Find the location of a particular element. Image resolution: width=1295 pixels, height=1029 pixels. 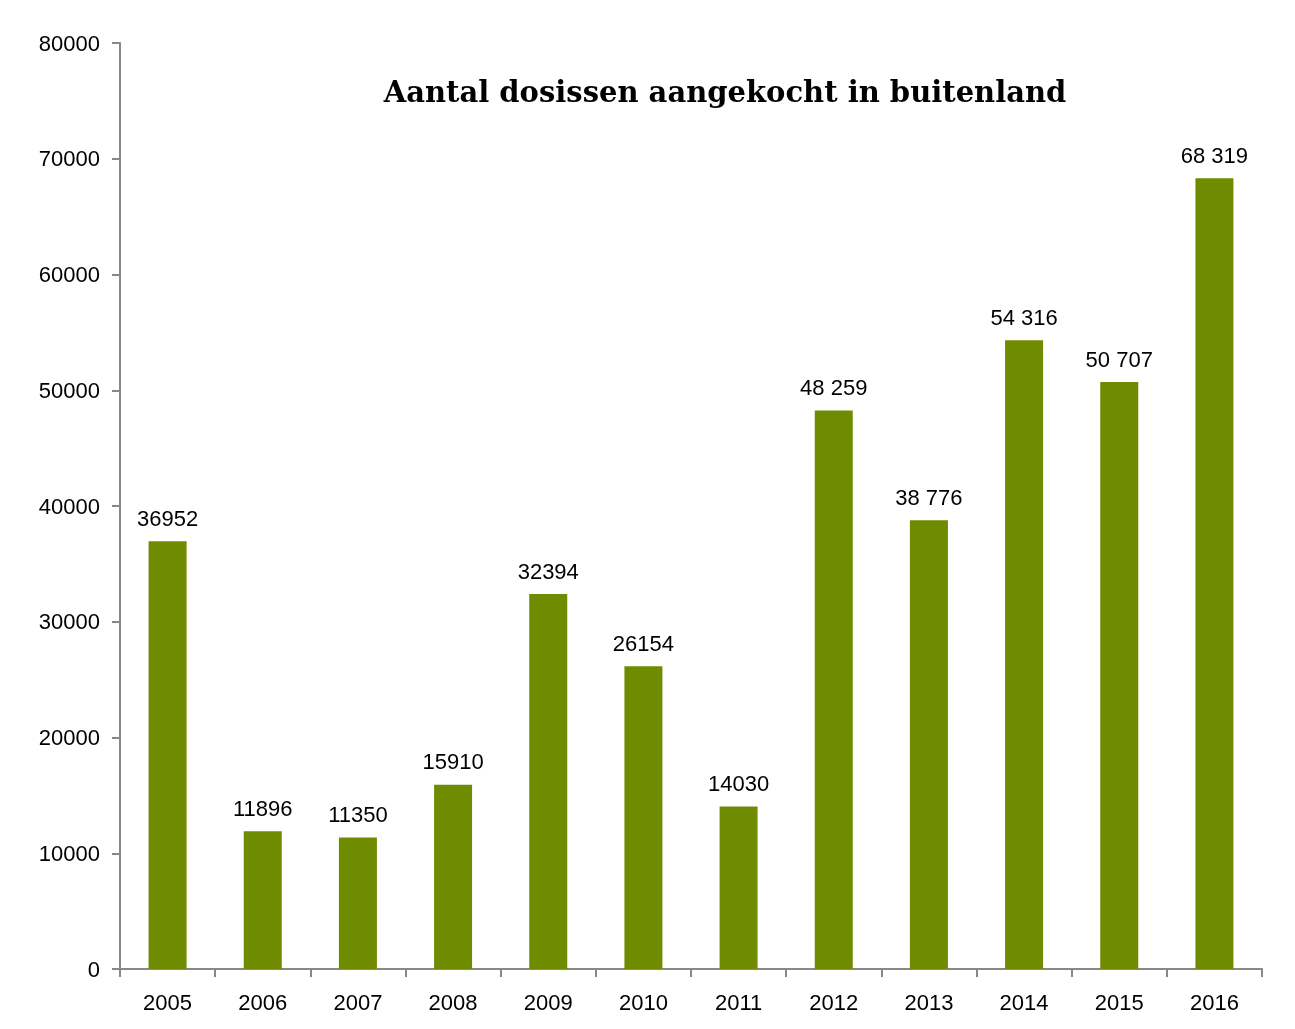

x-tick-label: 2009 is located at coordinates (548, 1002).